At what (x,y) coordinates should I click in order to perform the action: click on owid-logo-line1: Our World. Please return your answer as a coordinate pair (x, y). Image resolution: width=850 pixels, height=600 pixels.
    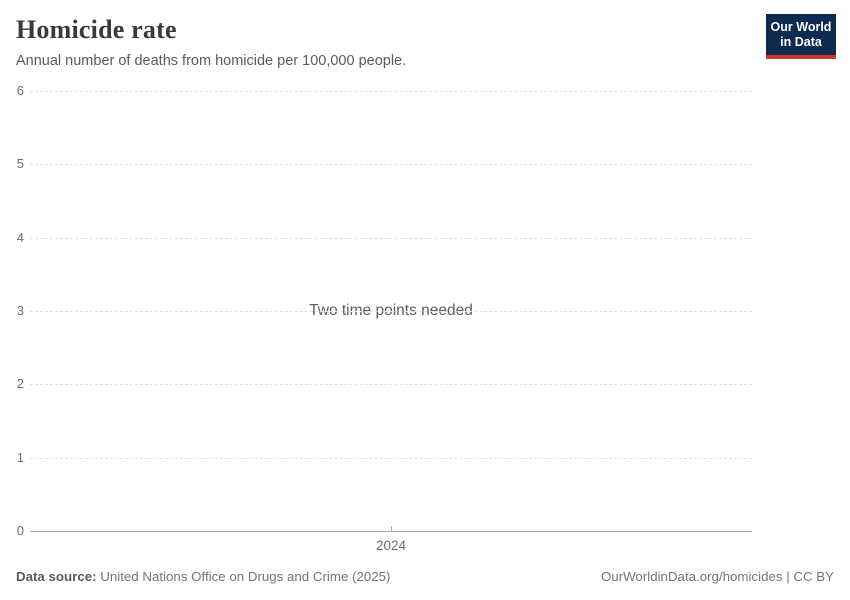
    Looking at the image, I should click on (801, 27).